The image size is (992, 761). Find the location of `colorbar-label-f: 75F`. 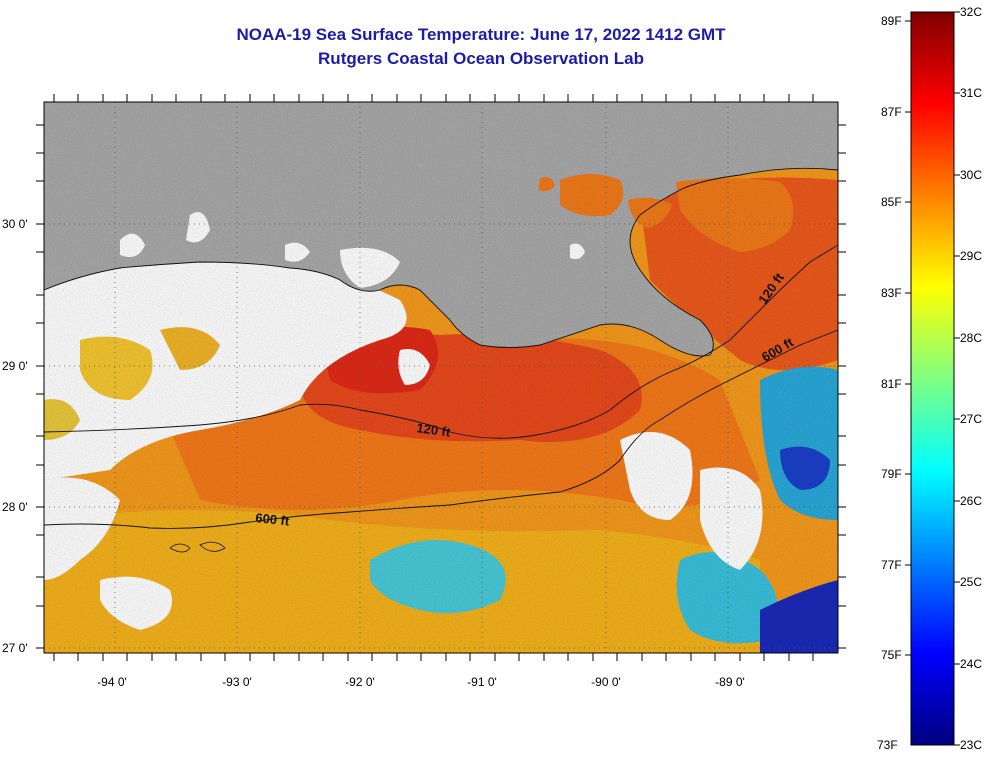

colorbar-label-f: 75F is located at coordinates (891, 655).